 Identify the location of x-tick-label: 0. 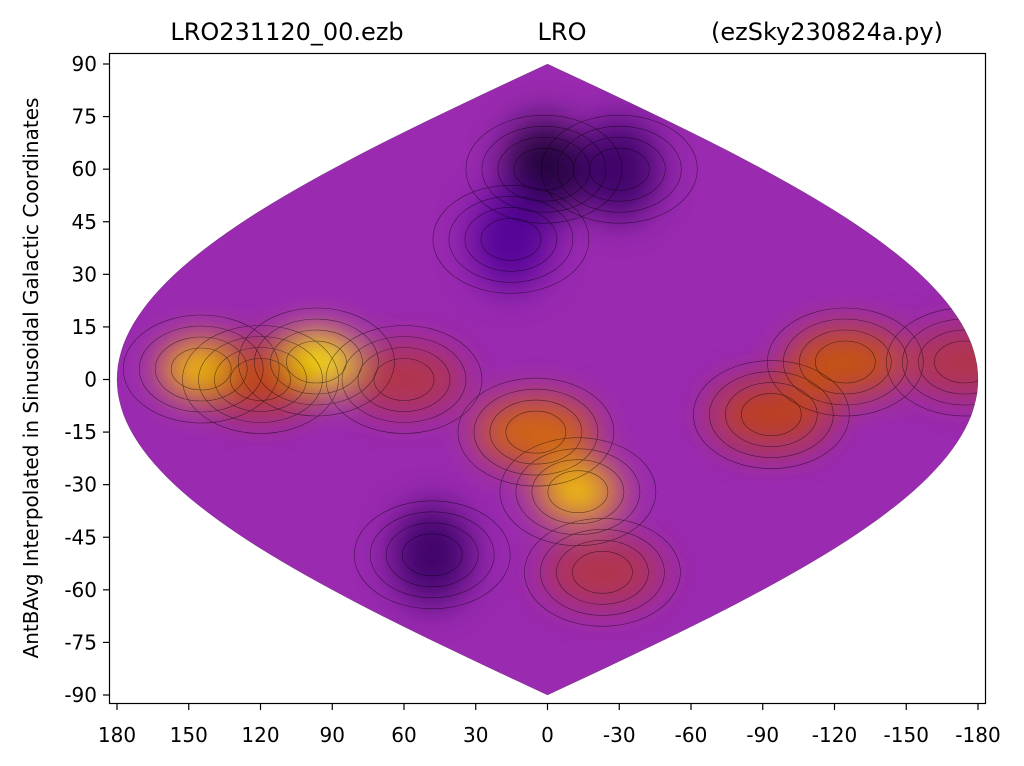
(547, 735).